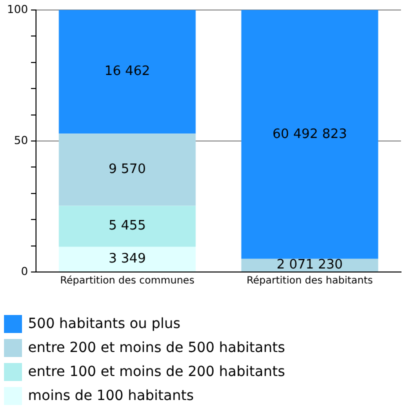 Image resolution: width=419 pixels, height=415 pixels. I want to click on annotation: 60 492 823, so click(309, 134).